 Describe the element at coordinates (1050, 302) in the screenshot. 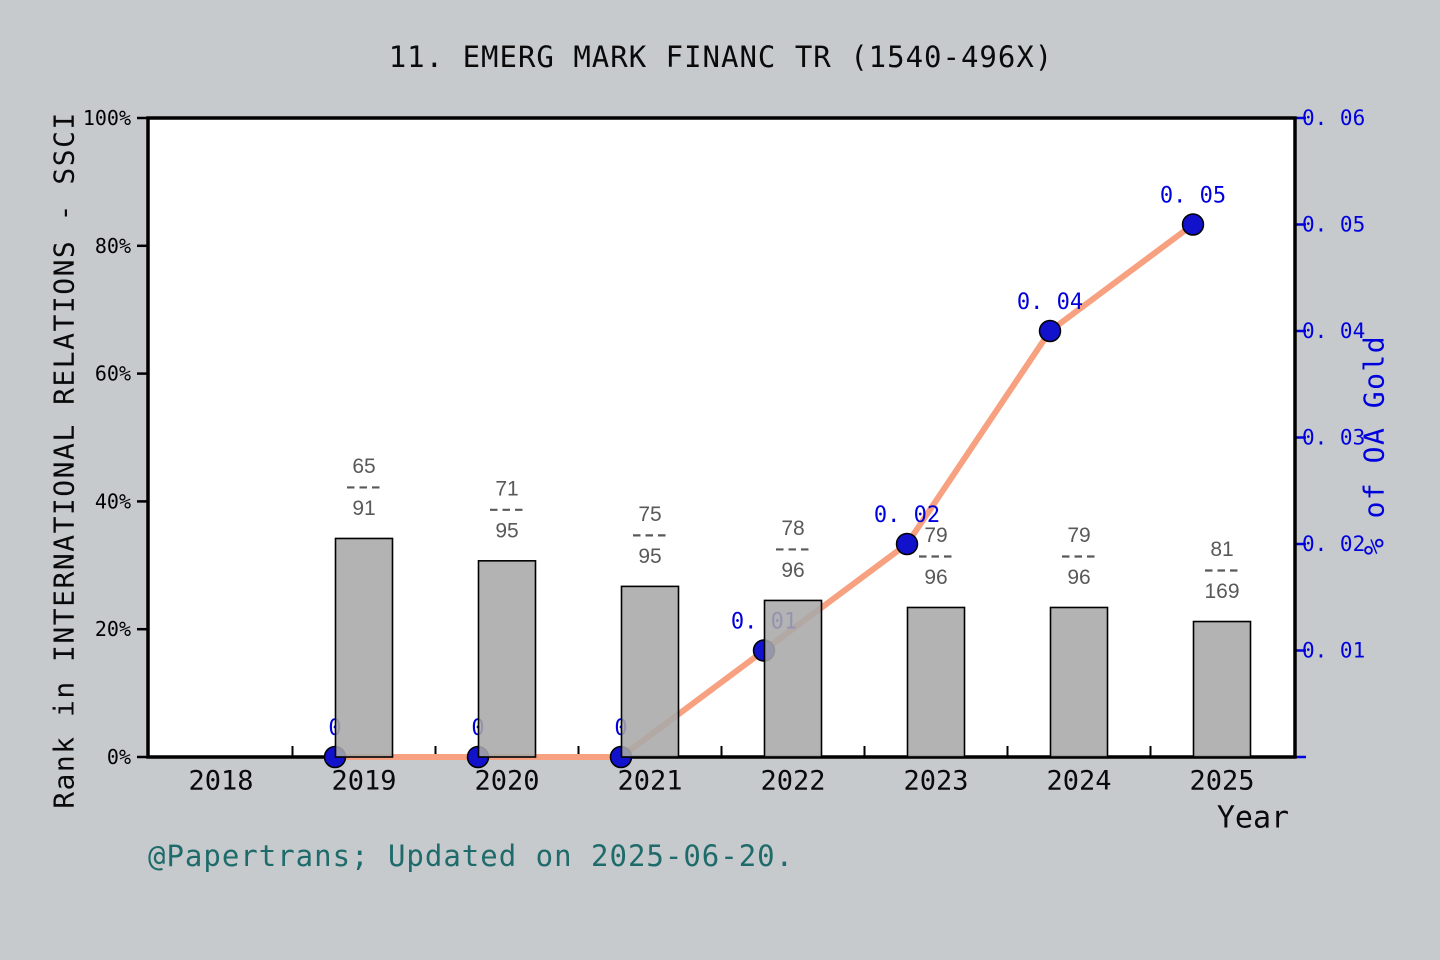

I see `marker-label-2024: 0. 04` at that location.